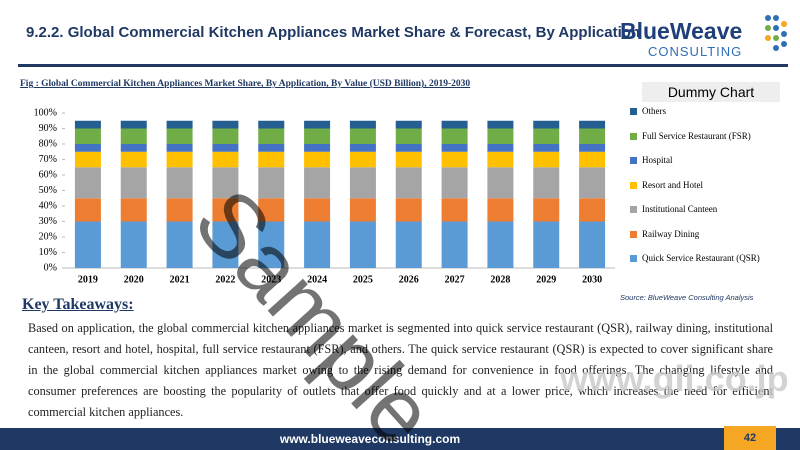 This screenshot has height=450, width=800. Describe the element at coordinates (592, 279) in the screenshot. I see `x-tick-label: 2030` at that location.